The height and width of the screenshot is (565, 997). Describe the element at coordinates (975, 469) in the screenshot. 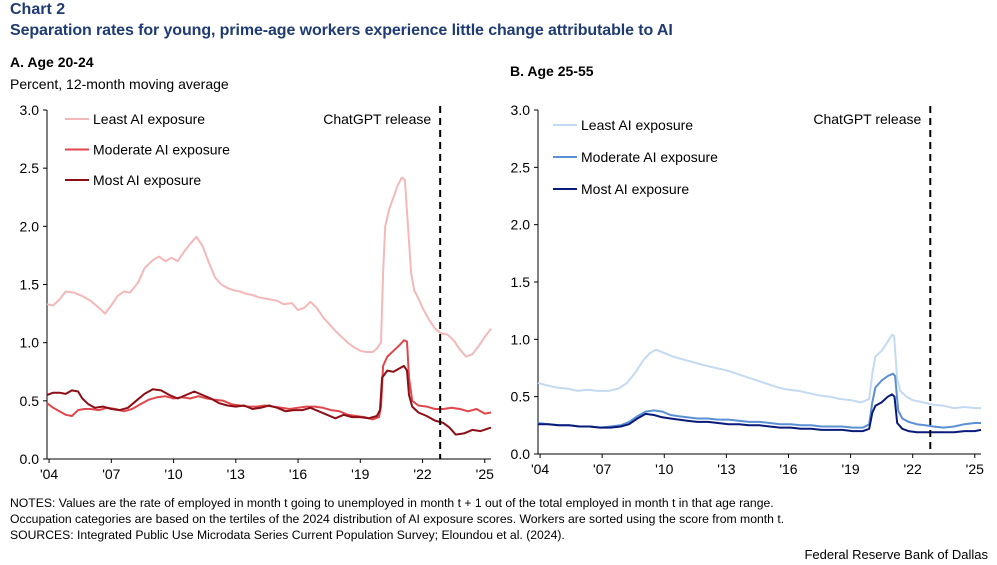

I see `panel-b-x-tick-label: '25` at that location.